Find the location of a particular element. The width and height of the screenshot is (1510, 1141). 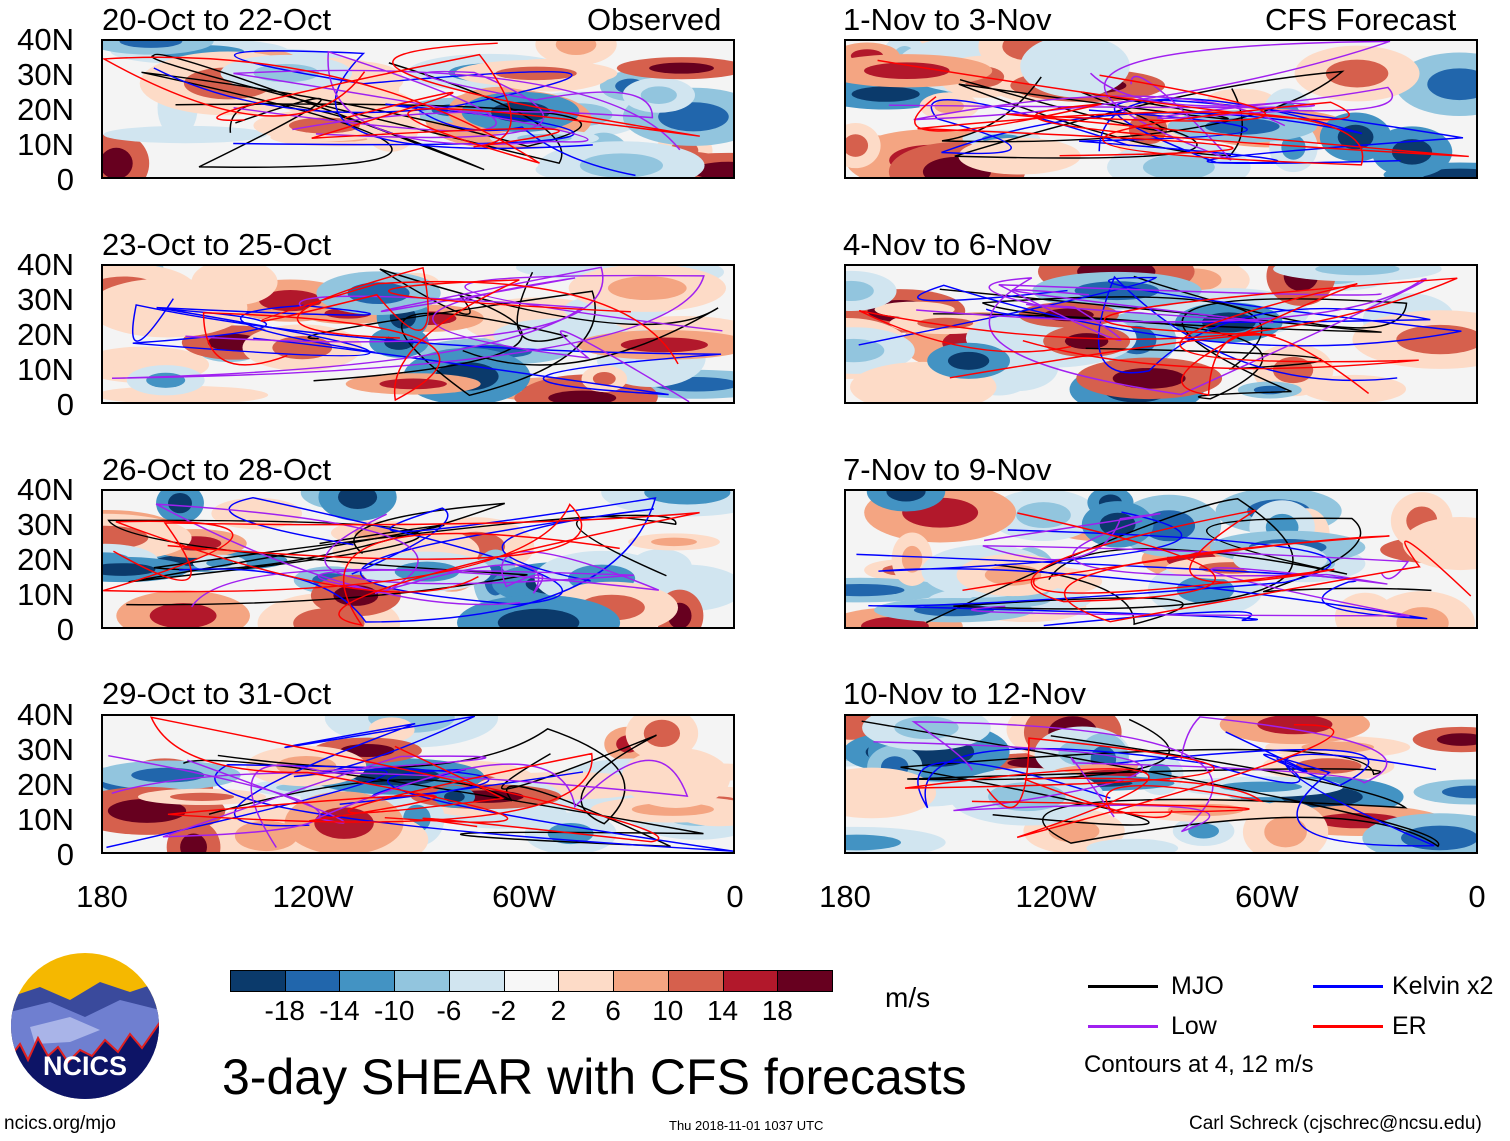

panel-title: 4-Nov to 6-Nov is located at coordinates (947, 244).